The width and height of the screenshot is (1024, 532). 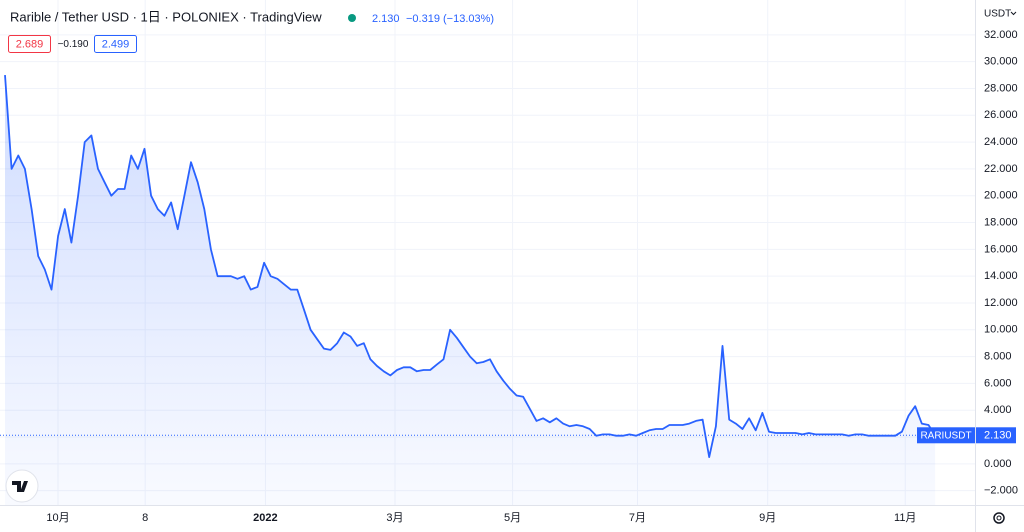 I want to click on x-tick-label: 8, so click(x=145, y=518).